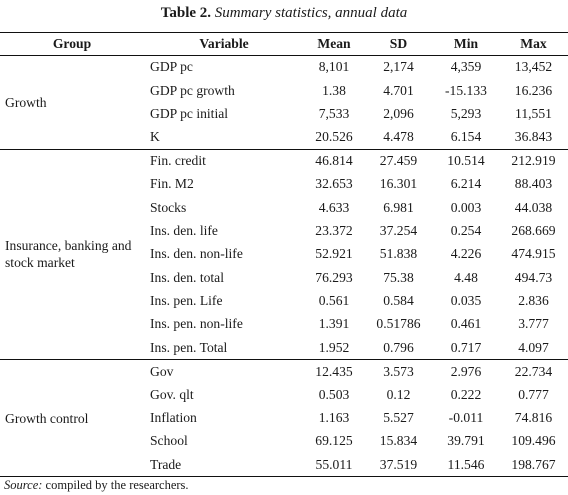 The width and height of the screenshot is (568, 495). Describe the element at coordinates (173, 418) in the screenshot. I see `variable-cell: Inflation` at that location.